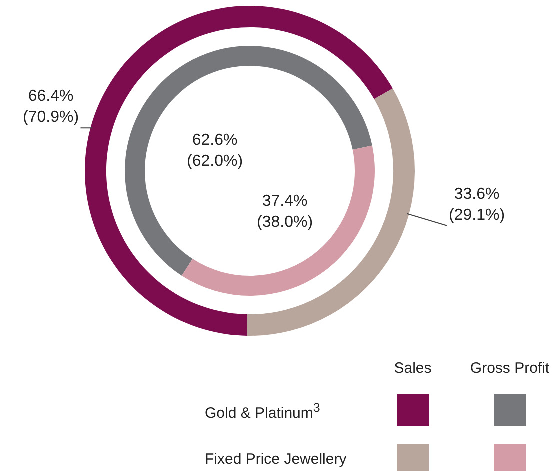  I want to click on data-label: 37.4% (38.0%), so click(285, 212).